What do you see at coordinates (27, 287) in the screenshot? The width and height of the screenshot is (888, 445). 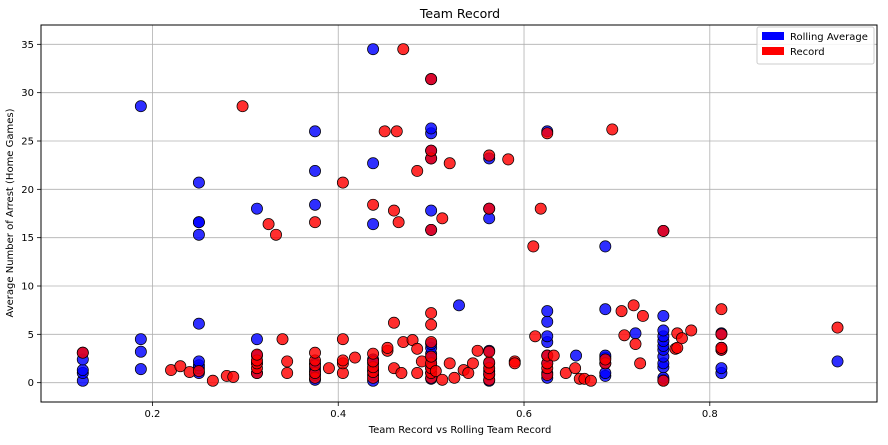 I see `y-tick-label: 10` at bounding box center [27, 287].